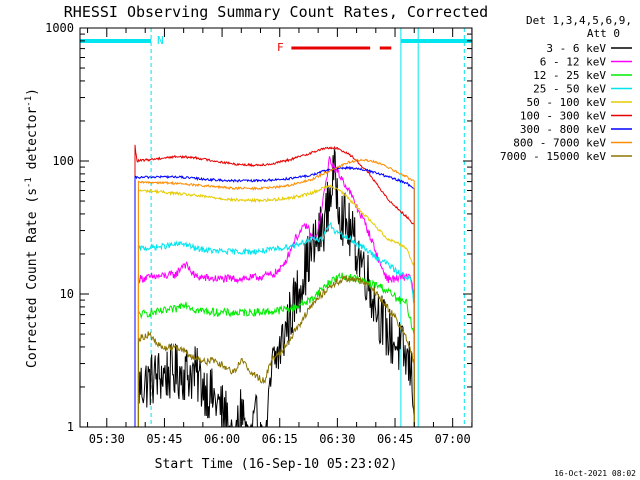 The image size is (640, 480). I want to click on x-axis-label: Start Time (16-Sep-10 05:23:02), so click(276, 464).